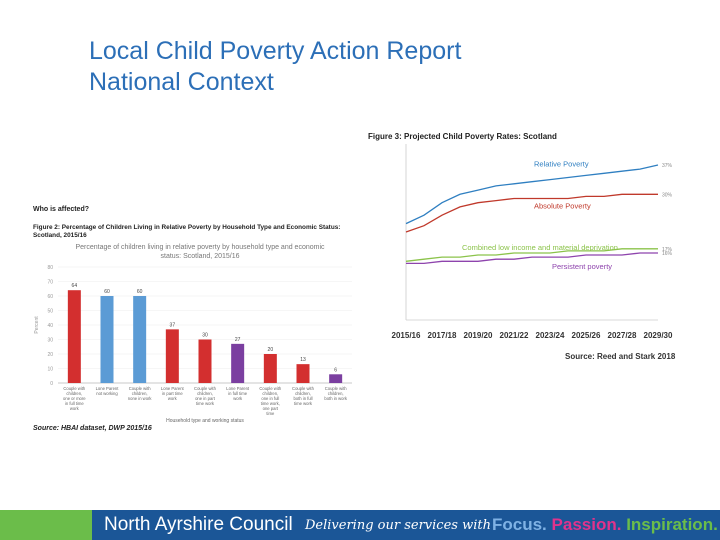 The height and width of the screenshot is (540, 720). What do you see at coordinates (238, 340) in the screenshot?
I see `bar-value-label-5: 27` at bounding box center [238, 340].